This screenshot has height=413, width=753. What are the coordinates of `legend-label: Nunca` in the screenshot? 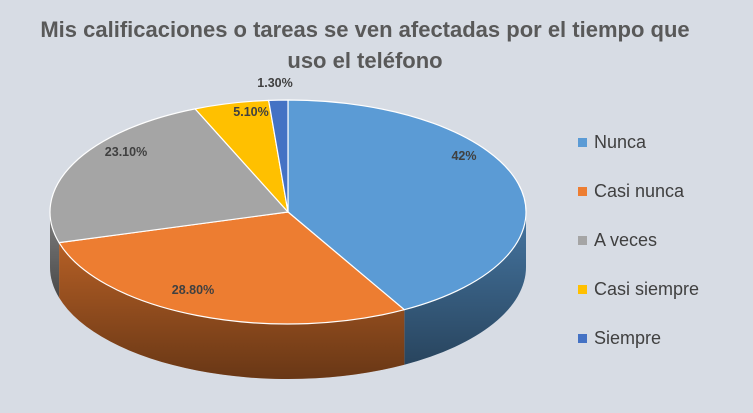 It's located at (620, 142).